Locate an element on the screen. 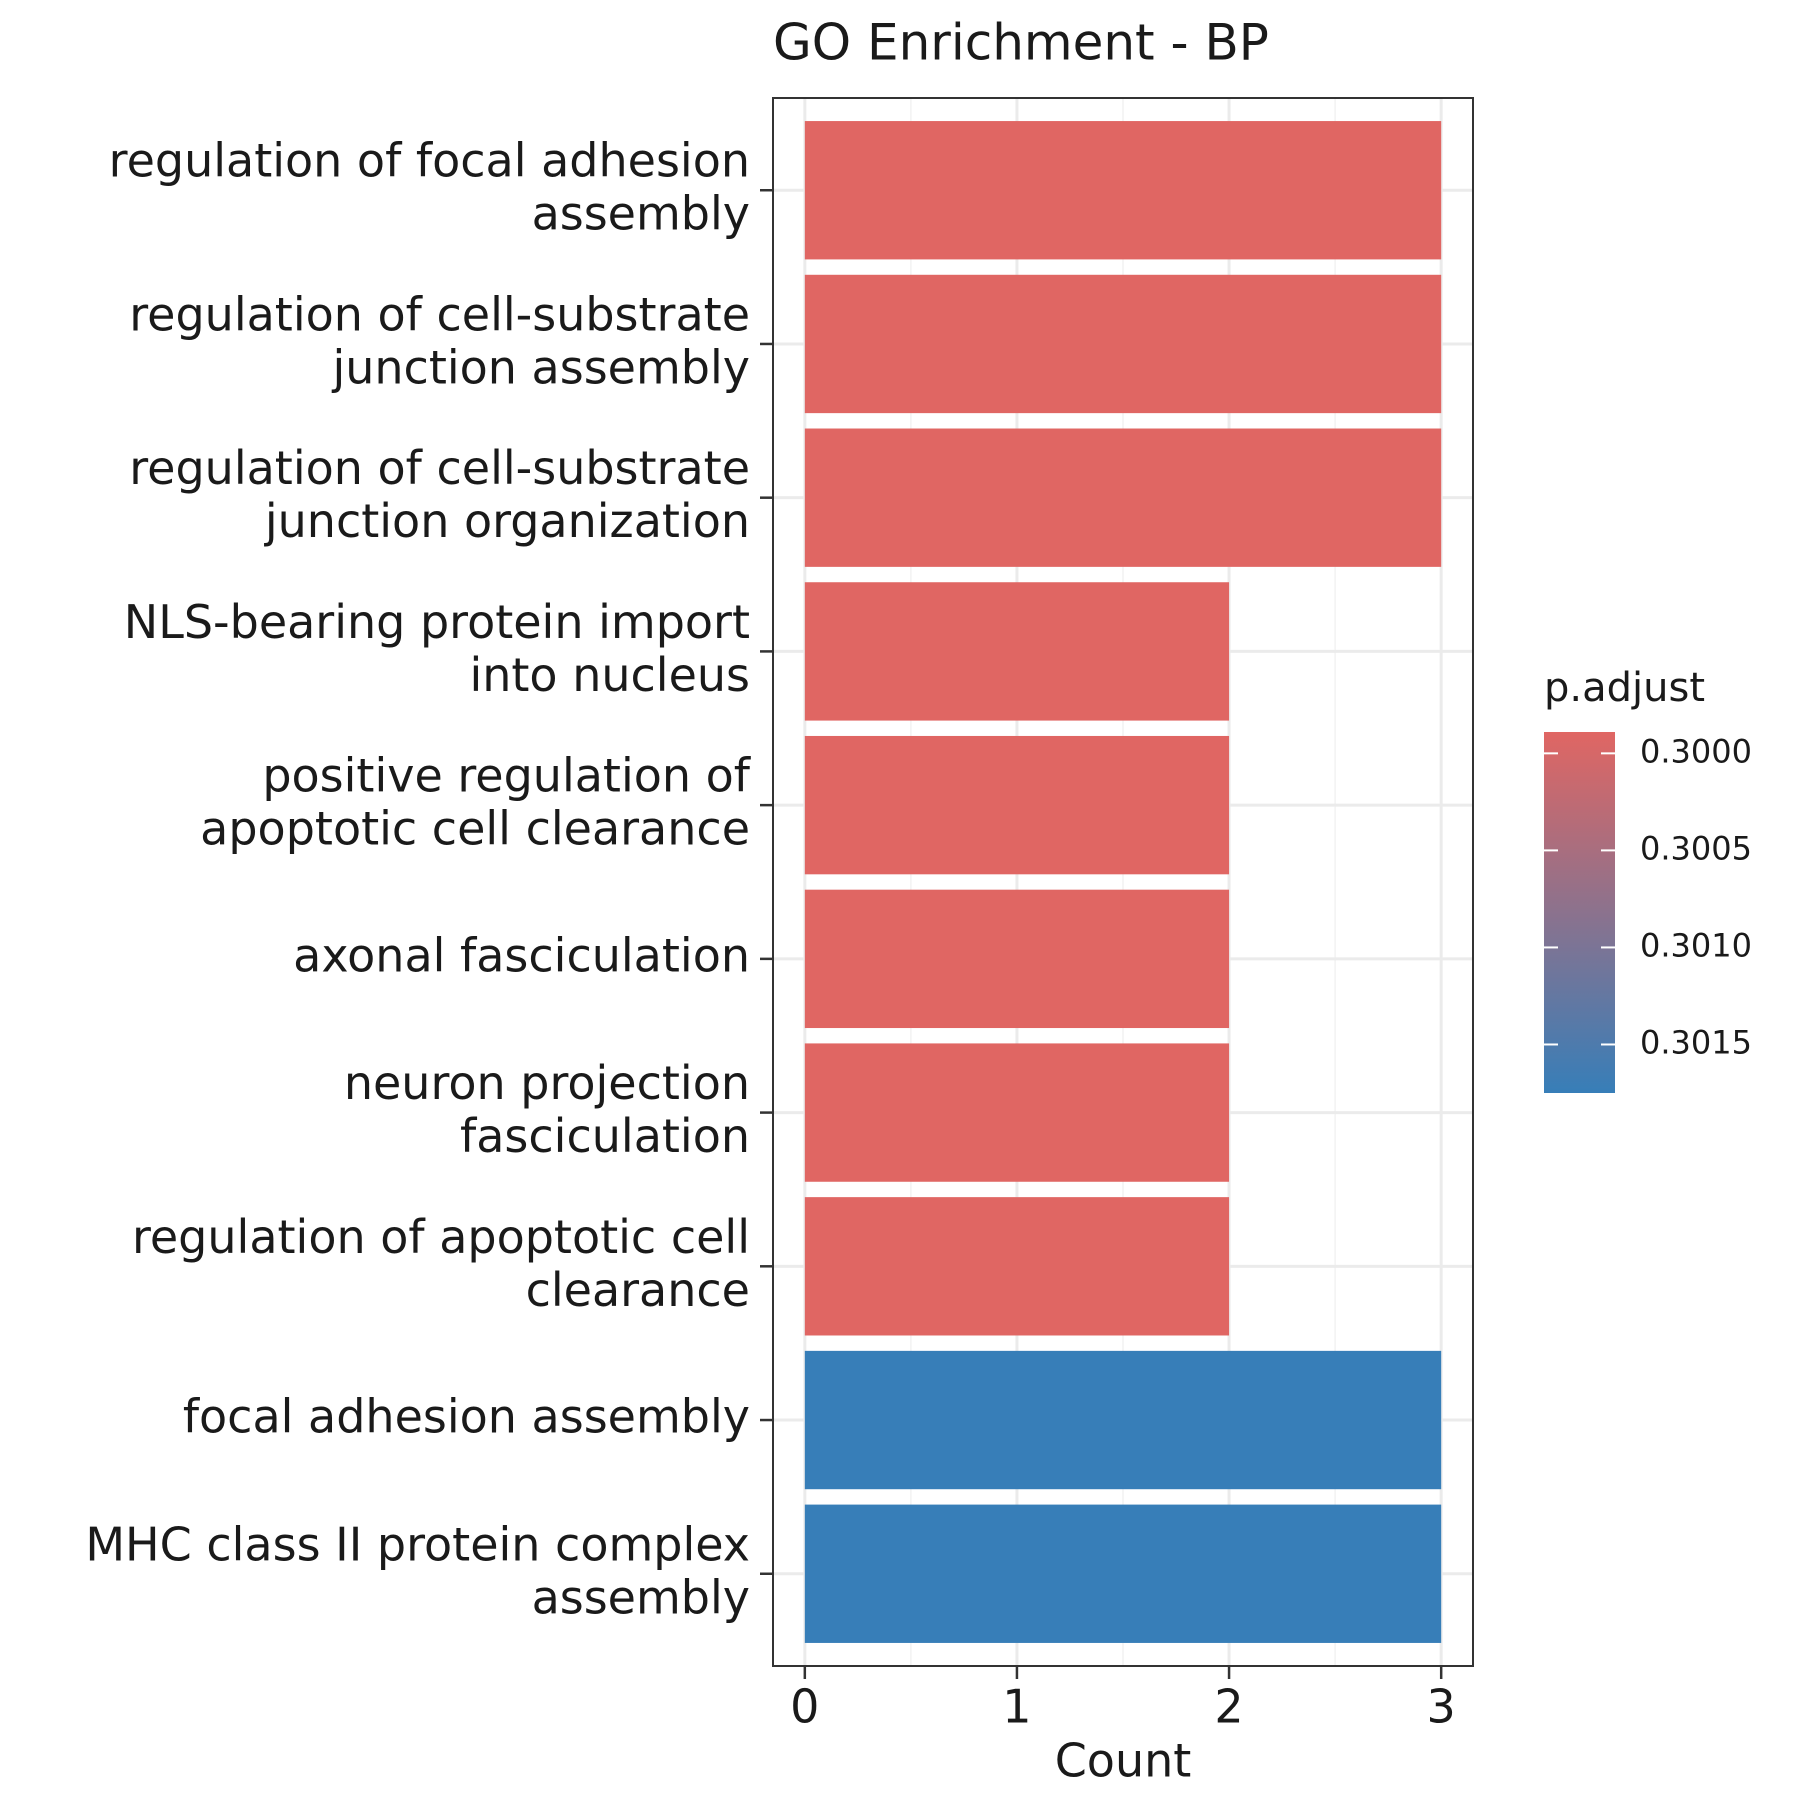 This screenshot has width=1800, height=1800. legend-title: p.adjust is located at coordinates (1624, 688).